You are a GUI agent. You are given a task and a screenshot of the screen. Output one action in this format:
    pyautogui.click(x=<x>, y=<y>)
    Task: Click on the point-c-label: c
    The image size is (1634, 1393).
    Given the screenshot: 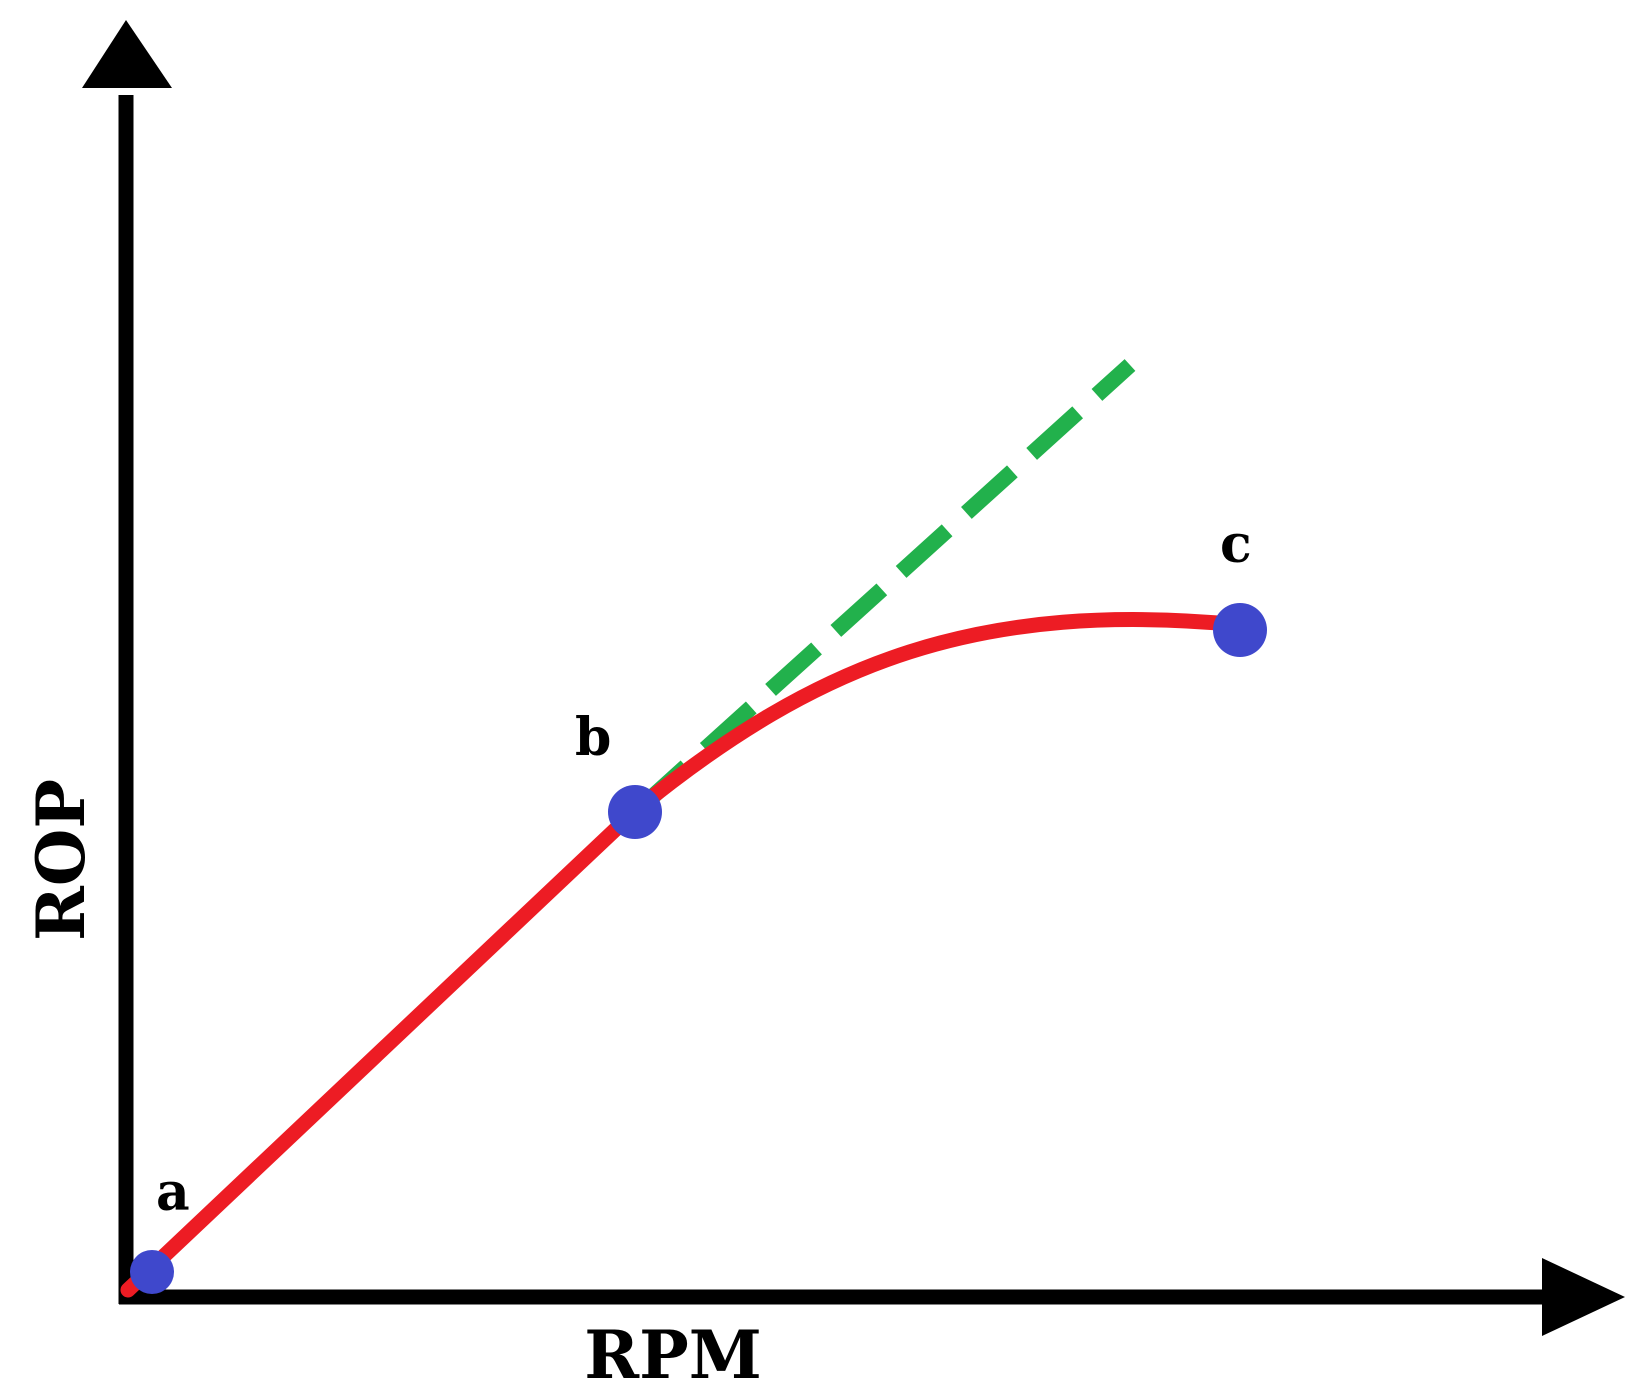 What is the action you would take?
    pyautogui.click(x=1236, y=544)
    